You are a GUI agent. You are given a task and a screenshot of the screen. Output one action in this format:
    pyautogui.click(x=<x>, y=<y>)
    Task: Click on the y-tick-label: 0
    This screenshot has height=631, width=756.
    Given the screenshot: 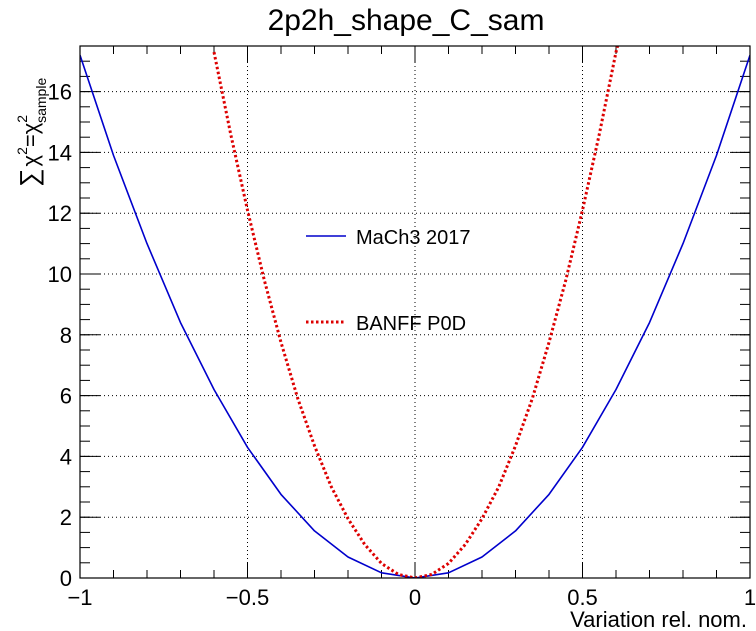 What is the action you would take?
    pyautogui.click(x=66, y=578)
    